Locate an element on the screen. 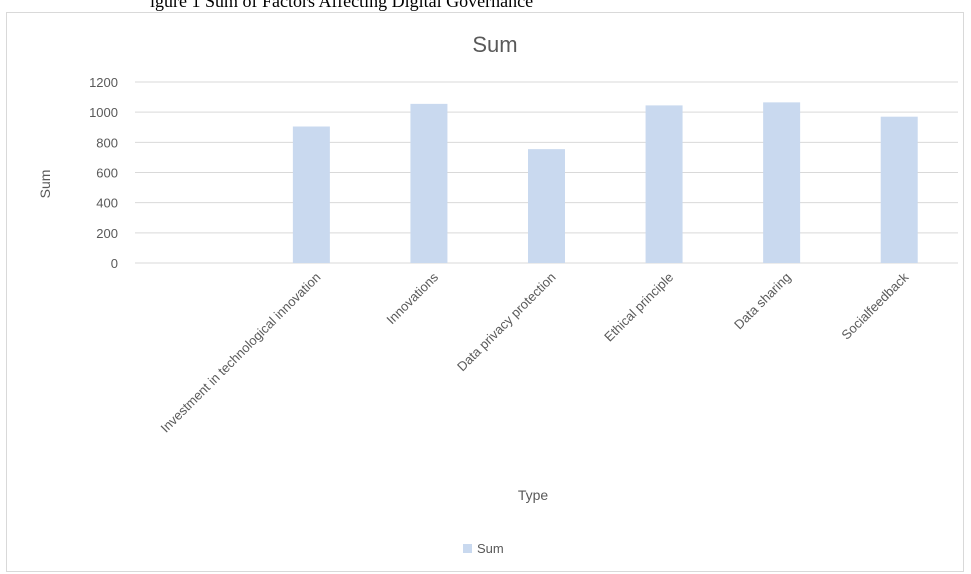 Image resolution: width=971 pixels, height=574 pixels. x-tick-label: Innovations is located at coordinates (412, 298).